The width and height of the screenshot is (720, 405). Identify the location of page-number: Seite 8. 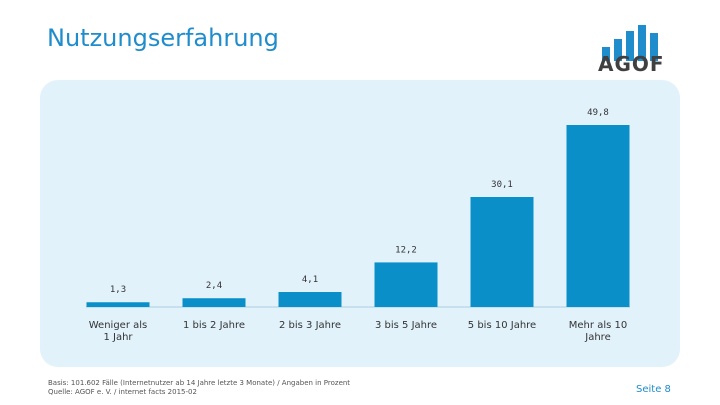
(653, 389).